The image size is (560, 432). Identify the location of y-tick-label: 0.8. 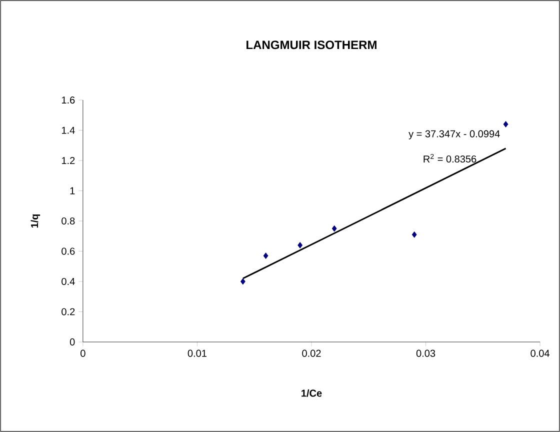
(68, 221).